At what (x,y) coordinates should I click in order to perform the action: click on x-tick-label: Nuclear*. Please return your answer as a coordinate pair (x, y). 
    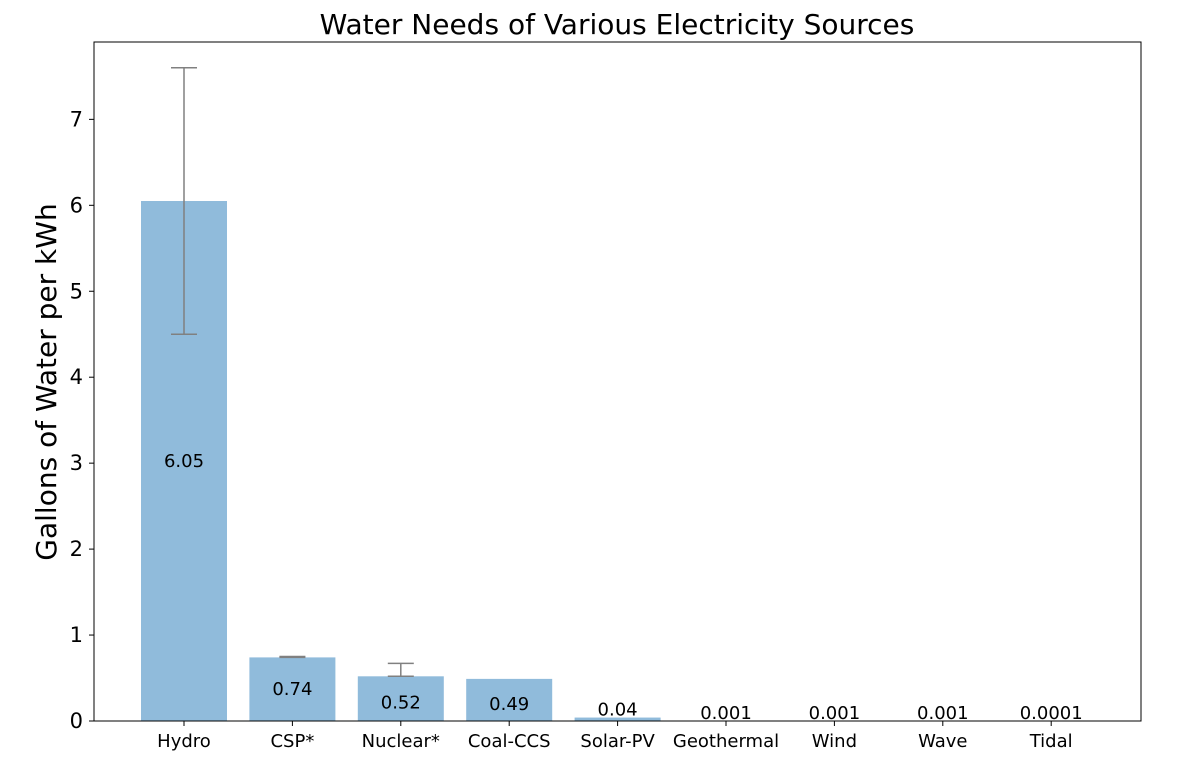
    Looking at the image, I should click on (401, 741).